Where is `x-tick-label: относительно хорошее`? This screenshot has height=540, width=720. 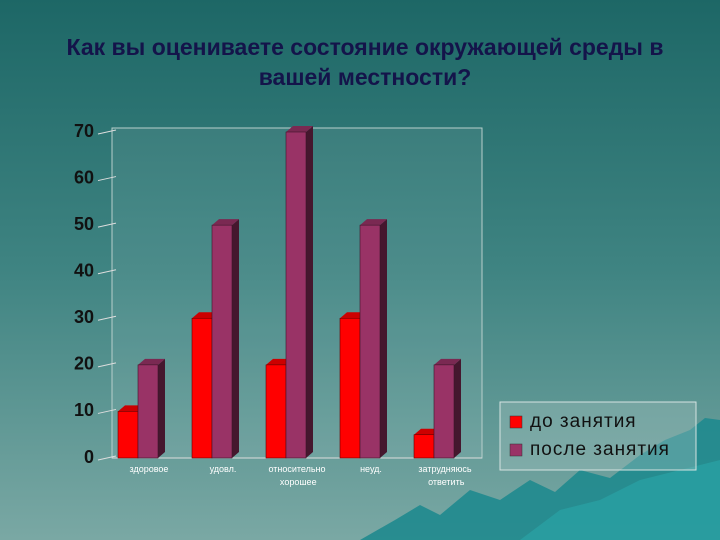 x-tick-label: относительно хорошее is located at coordinates (296, 475).